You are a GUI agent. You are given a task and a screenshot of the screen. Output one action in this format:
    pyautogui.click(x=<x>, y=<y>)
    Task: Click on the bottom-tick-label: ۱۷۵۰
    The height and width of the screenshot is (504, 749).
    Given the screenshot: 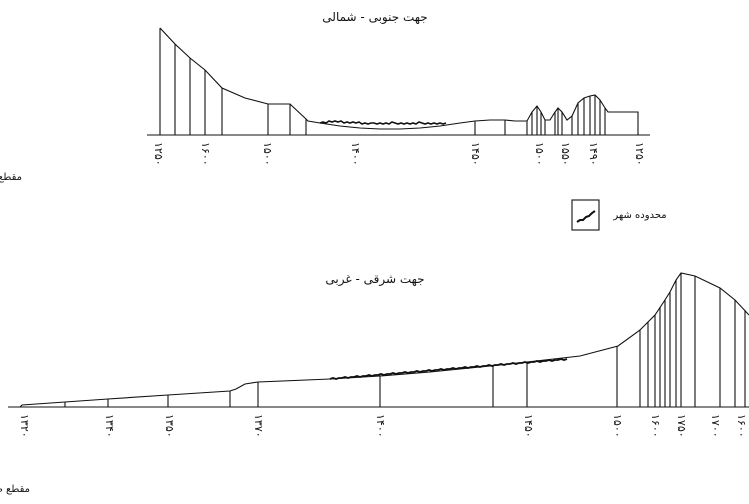 What is the action you would take?
    pyautogui.click(x=681, y=426)
    